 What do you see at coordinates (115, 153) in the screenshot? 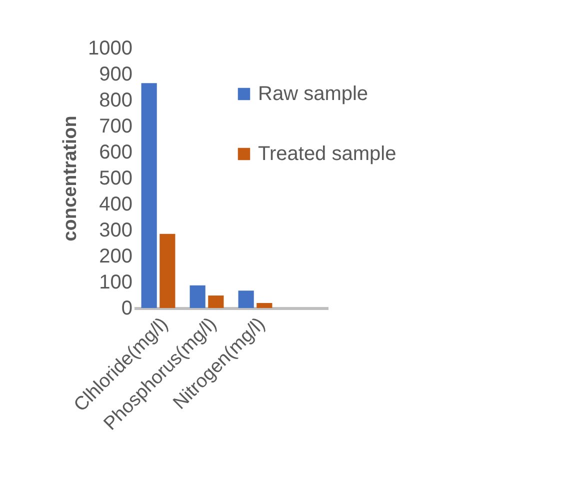
I see `y-tick-label: 600` at bounding box center [115, 153].